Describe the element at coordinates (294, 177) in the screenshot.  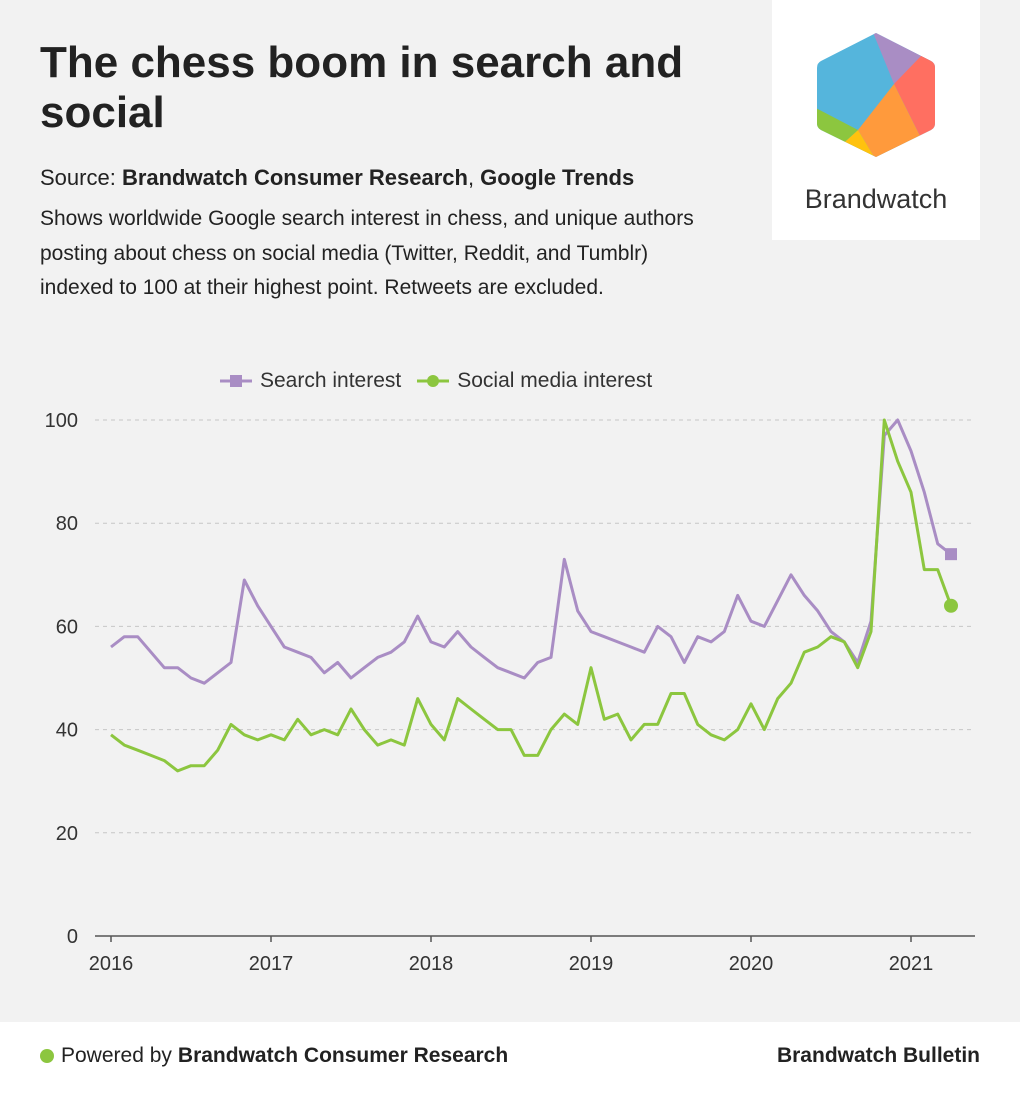
I see `source-brandwatch: Brandwatch Consumer Research` at that location.